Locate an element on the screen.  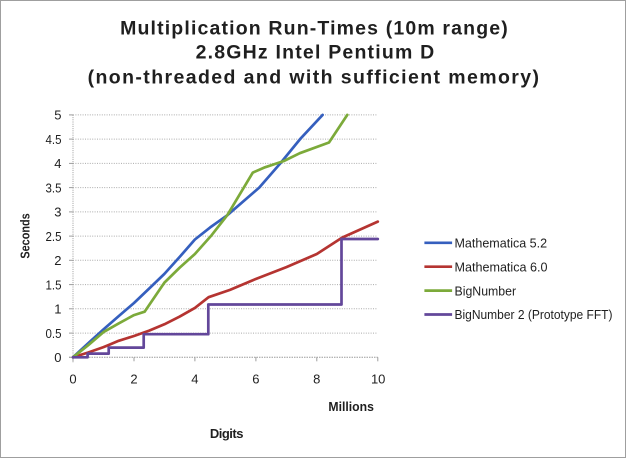
svg-text: 1 is located at coordinates (57, 309).